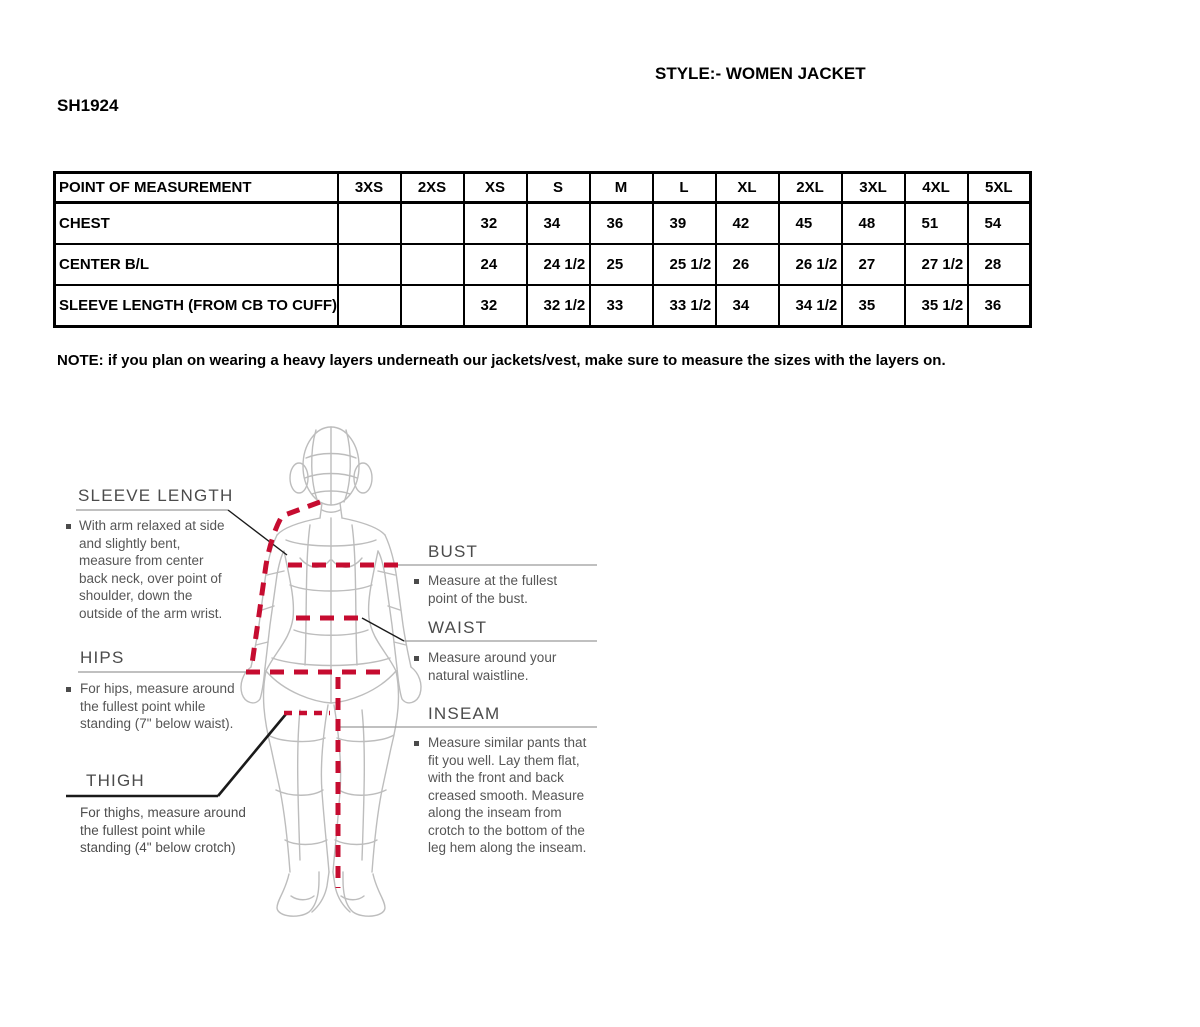  What do you see at coordinates (156, 495) in the screenshot?
I see `sleeve-length-heading: SLEEVE LENGTH` at bounding box center [156, 495].